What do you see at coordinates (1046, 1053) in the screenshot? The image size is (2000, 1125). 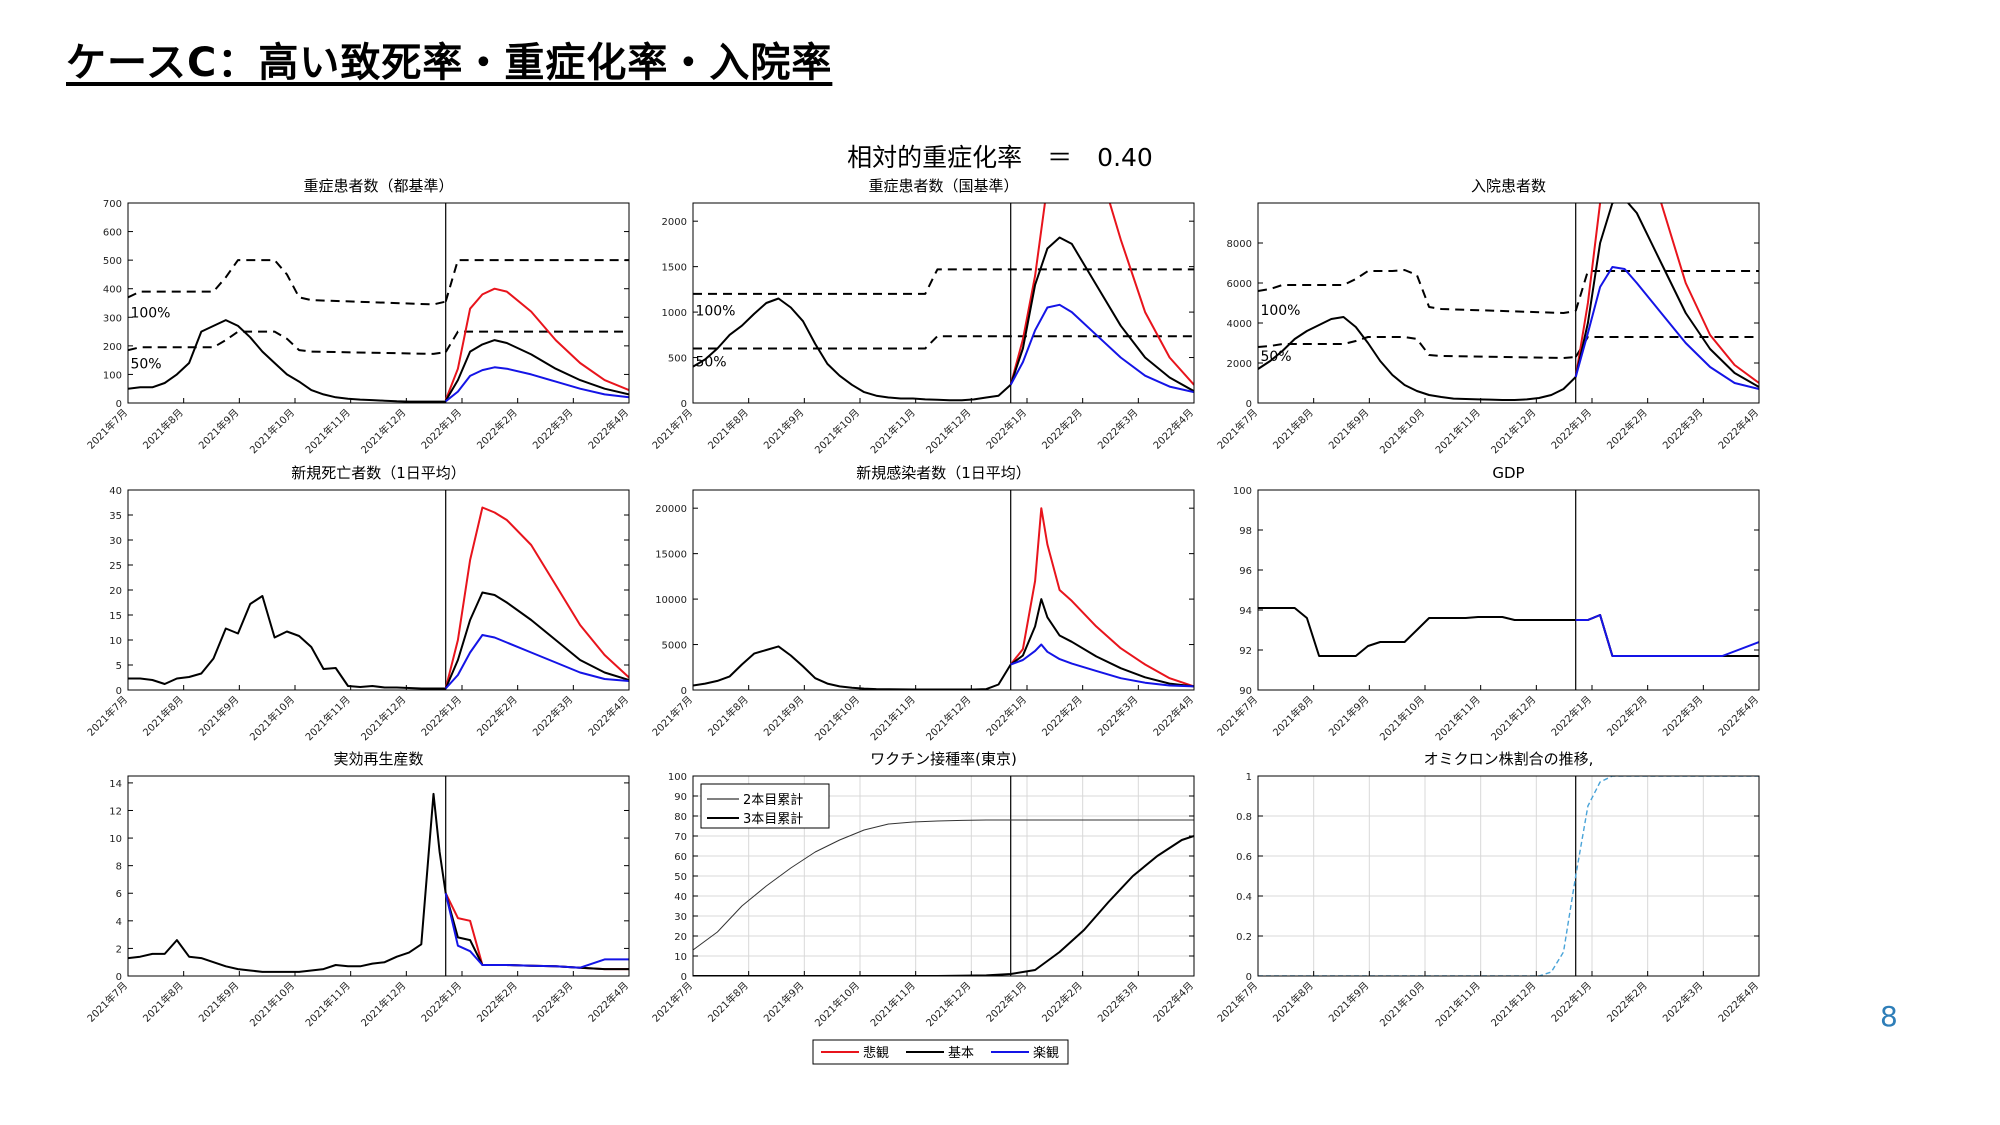 I see `scenario-legend-label: 楽観` at bounding box center [1046, 1053].